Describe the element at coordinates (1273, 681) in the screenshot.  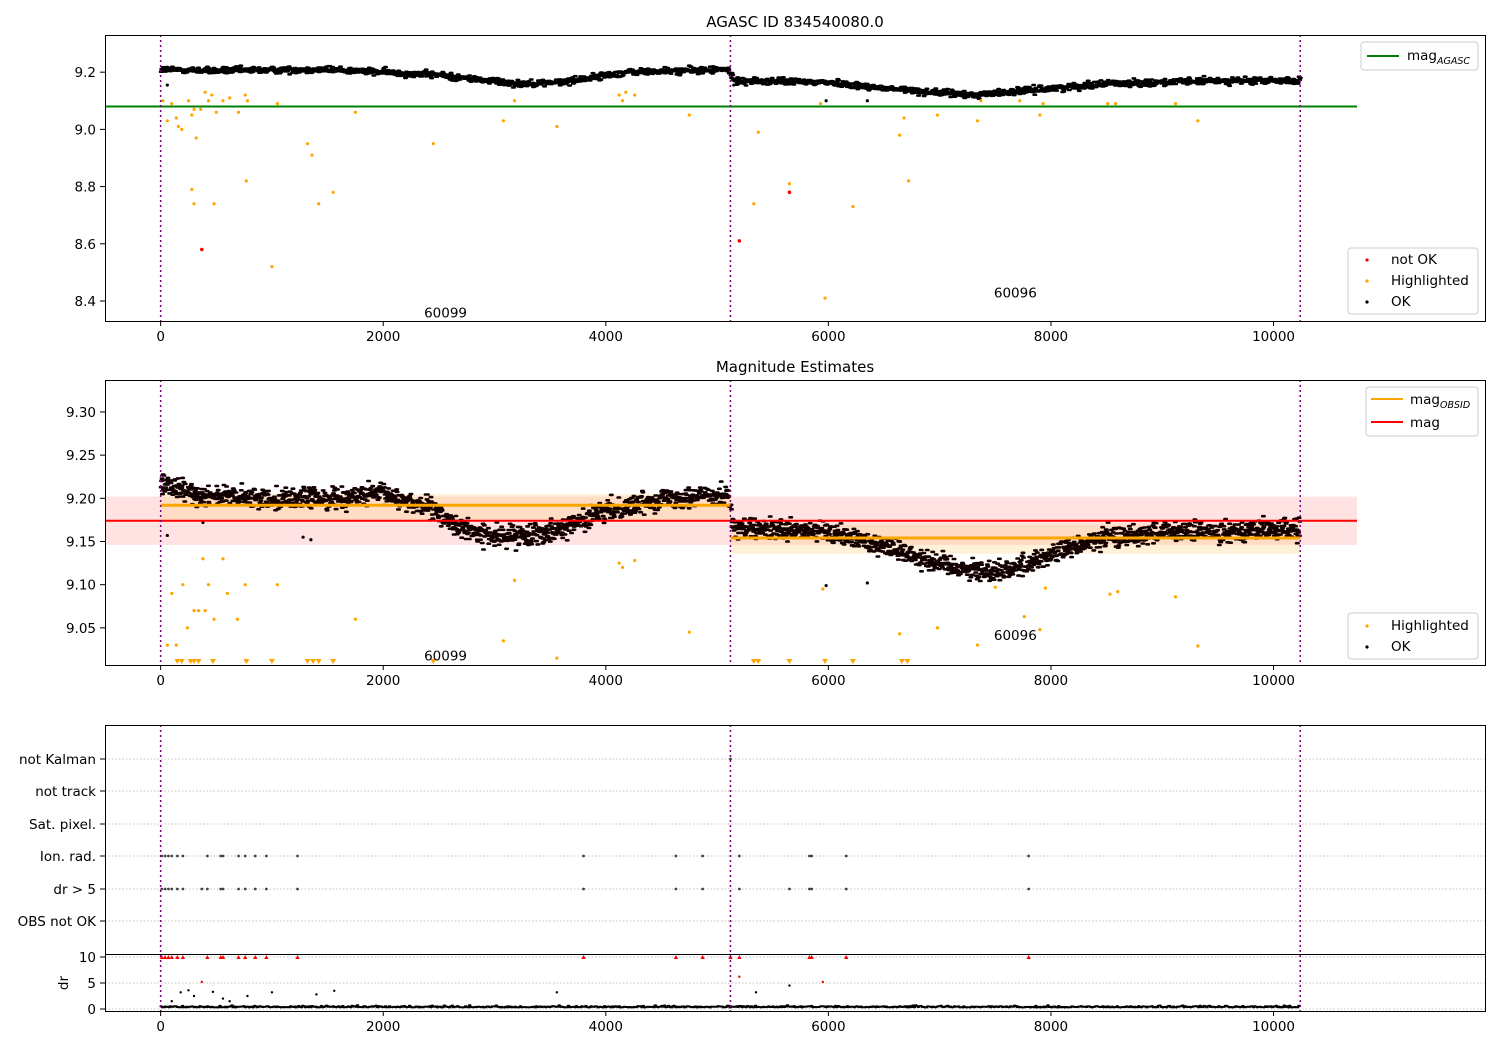
I see `x-tick-label: 10000` at that location.